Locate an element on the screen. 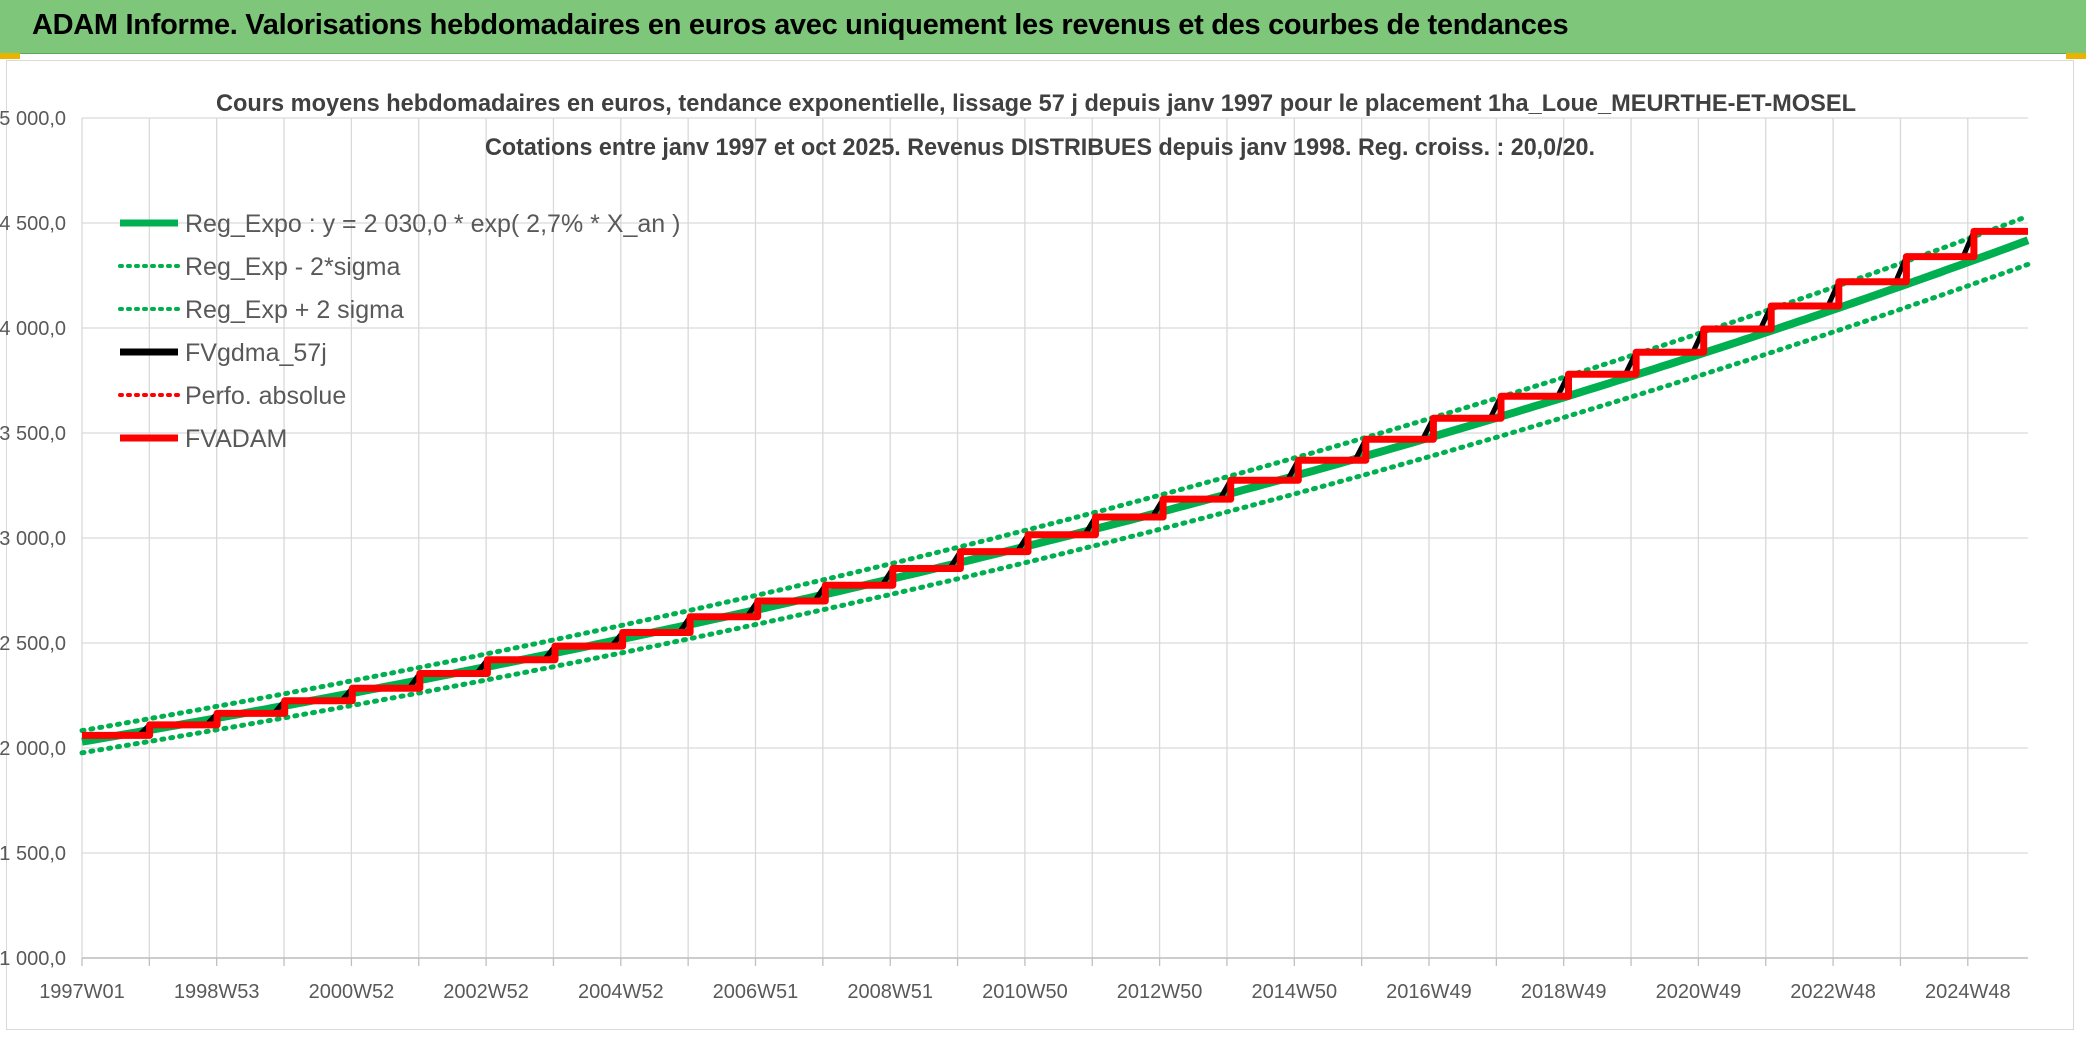  y-tick-label: 3 500,0 is located at coordinates (33, 434).